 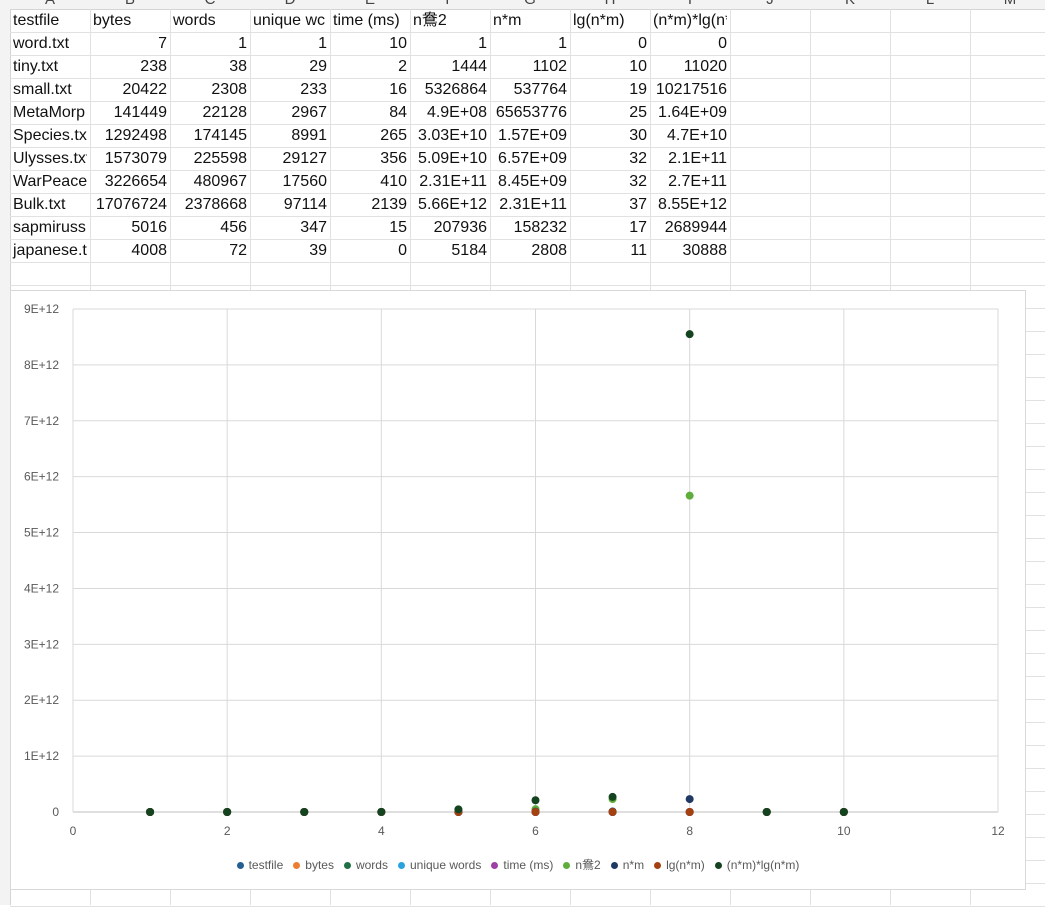 What do you see at coordinates (452, 204) in the screenshot?
I see `data-cell: 5.66E+12` at bounding box center [452, 204].